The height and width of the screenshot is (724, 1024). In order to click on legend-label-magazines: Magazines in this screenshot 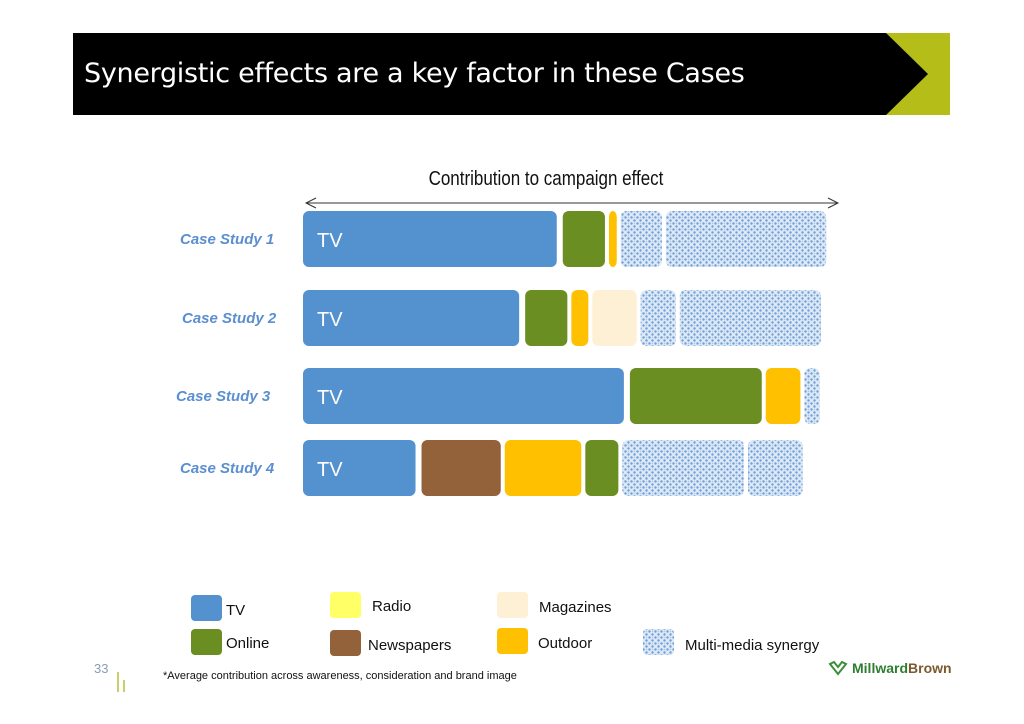, I will do `click(575, 607)`.